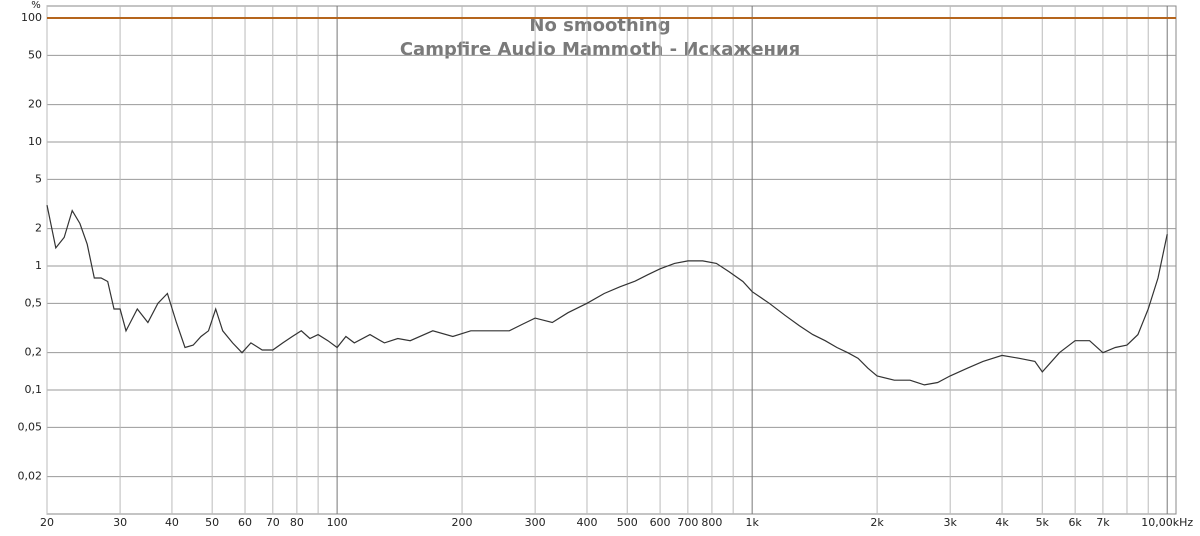 This screenshot has height=536, width=1200. What do you see at coordinates (1043, 522) in the screenshot?
I see `x-tick-label: 5k` at bounding box center [1043, 522].